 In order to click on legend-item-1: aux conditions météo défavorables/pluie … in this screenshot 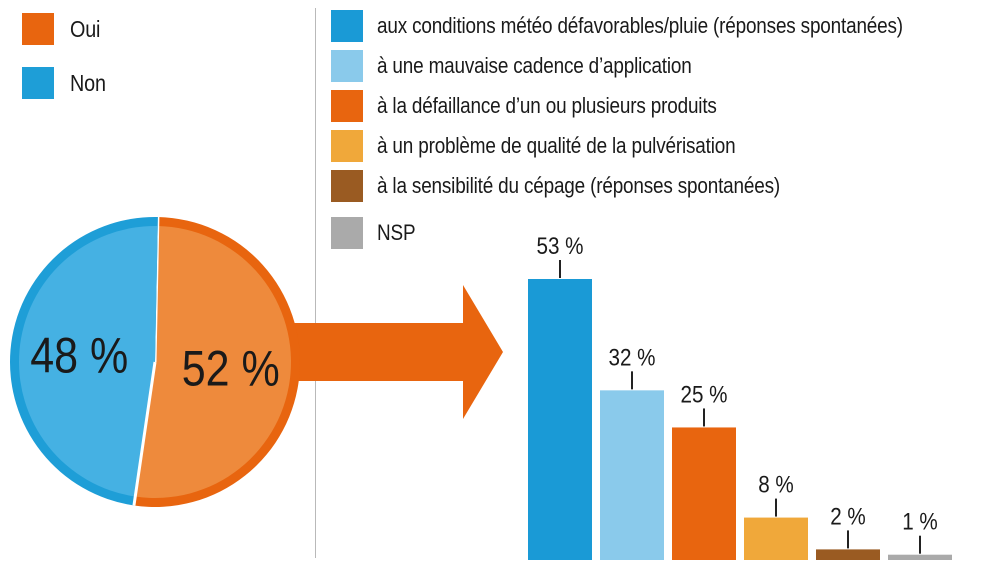, I will do `click(660, 26)`.